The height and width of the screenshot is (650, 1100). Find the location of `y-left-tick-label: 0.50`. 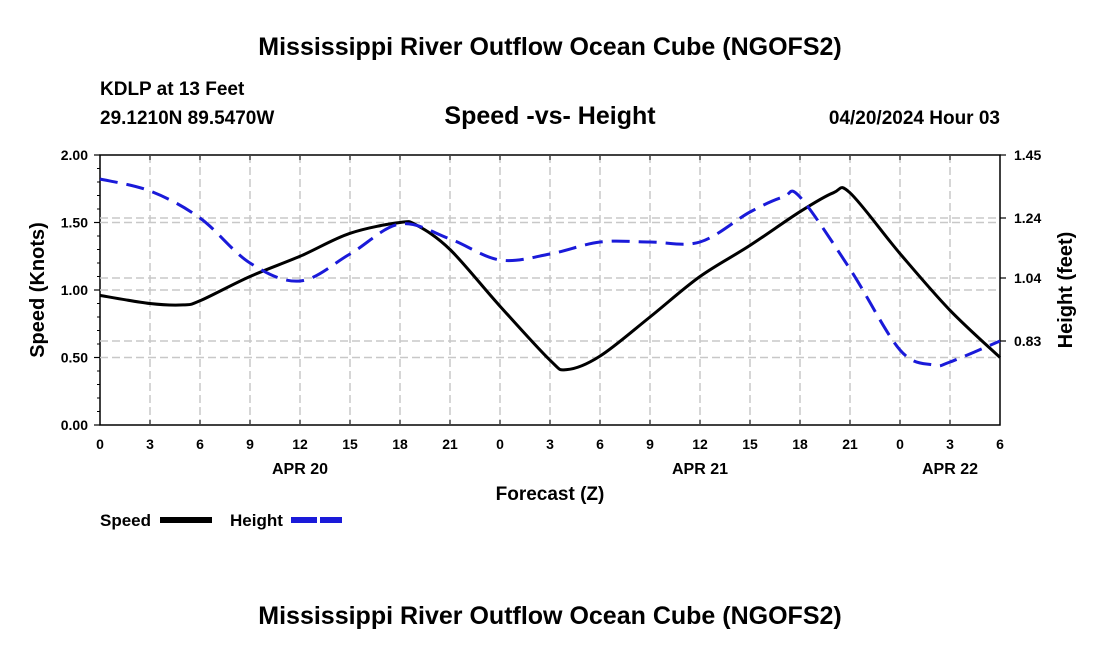

y-left-tick-label: 0.50 is located at coordinates (74, 358).